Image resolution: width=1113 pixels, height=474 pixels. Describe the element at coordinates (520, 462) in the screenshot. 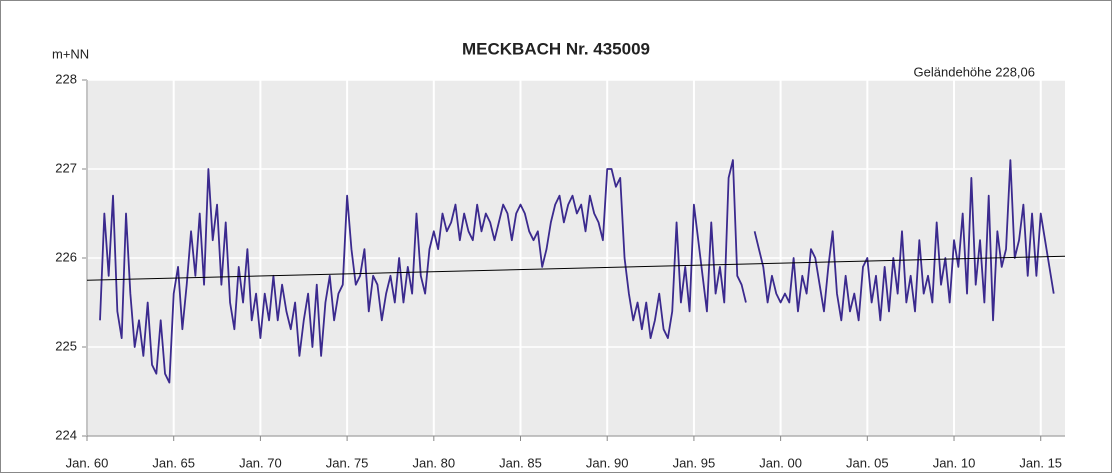

I see `x-tick-label: Jan. 85` at that location.